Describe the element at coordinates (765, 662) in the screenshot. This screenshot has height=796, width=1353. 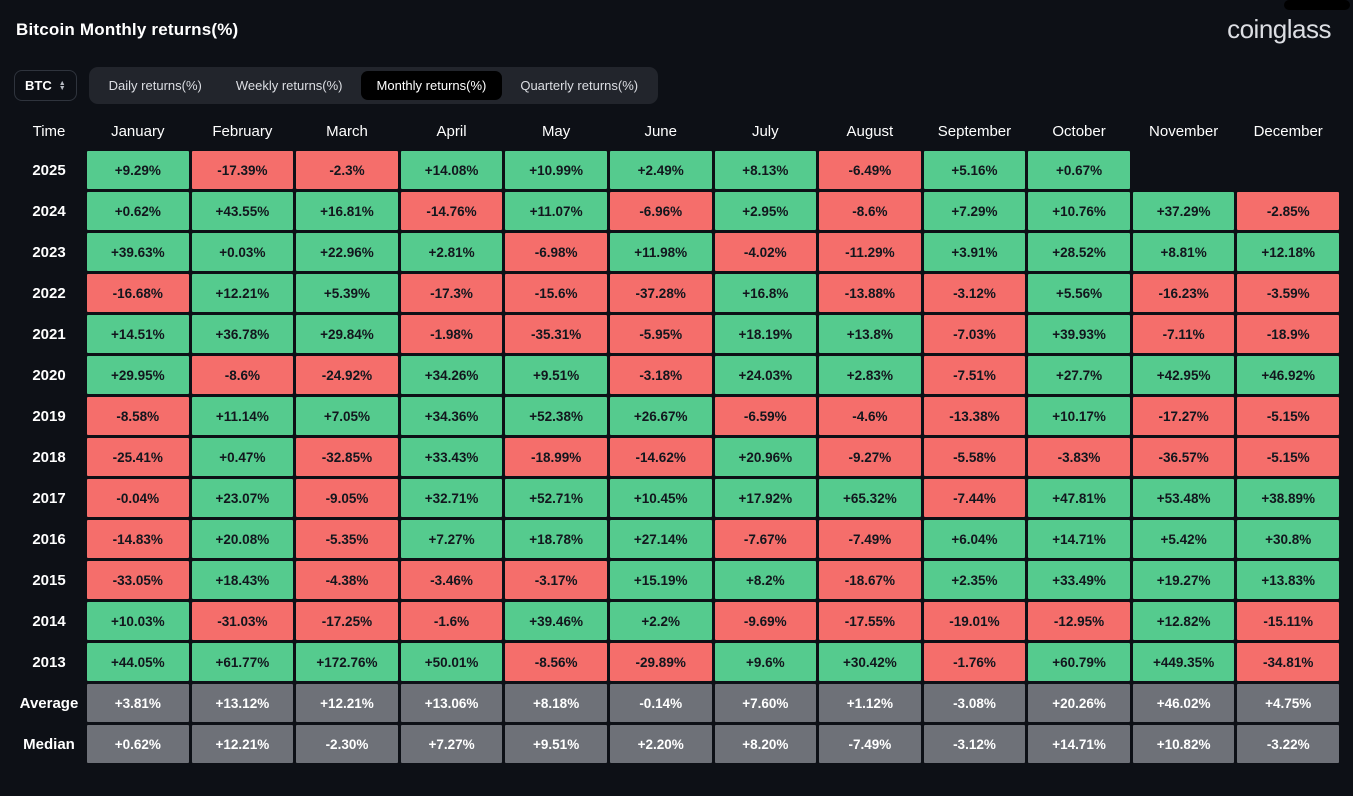
I see `return-cell: +9.6%` at that location.